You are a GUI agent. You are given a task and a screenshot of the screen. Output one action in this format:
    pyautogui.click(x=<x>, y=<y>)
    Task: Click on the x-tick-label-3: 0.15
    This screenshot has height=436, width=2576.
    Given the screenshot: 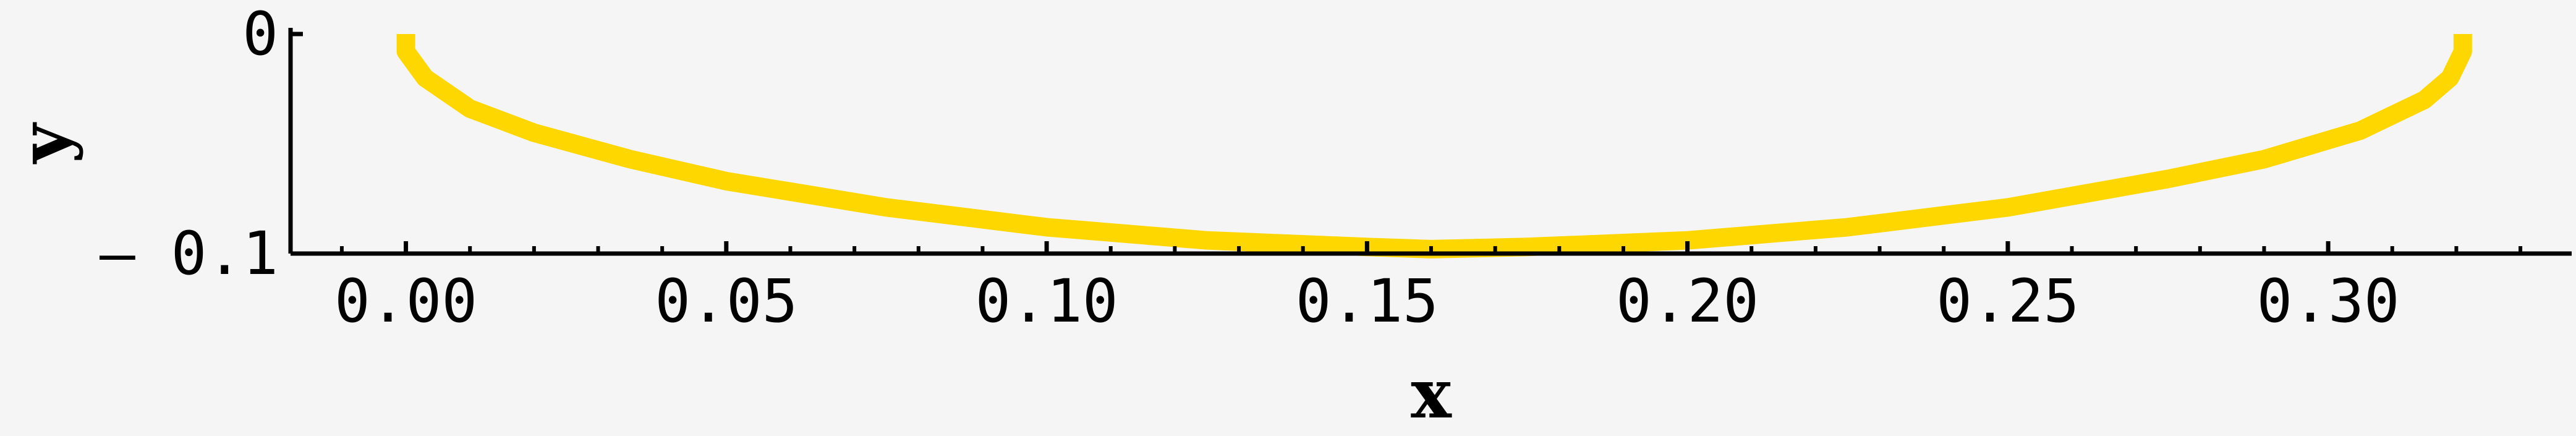 What is the action you would take?
    pyautogui.click(x=1367, y=301)
    